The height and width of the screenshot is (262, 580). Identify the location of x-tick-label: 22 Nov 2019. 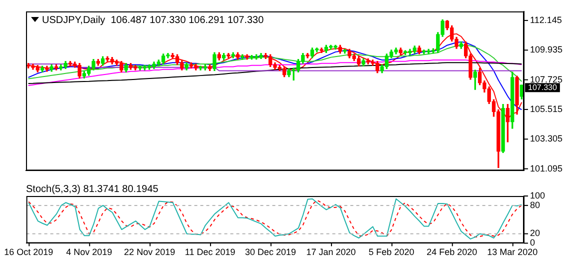
(150, 252).